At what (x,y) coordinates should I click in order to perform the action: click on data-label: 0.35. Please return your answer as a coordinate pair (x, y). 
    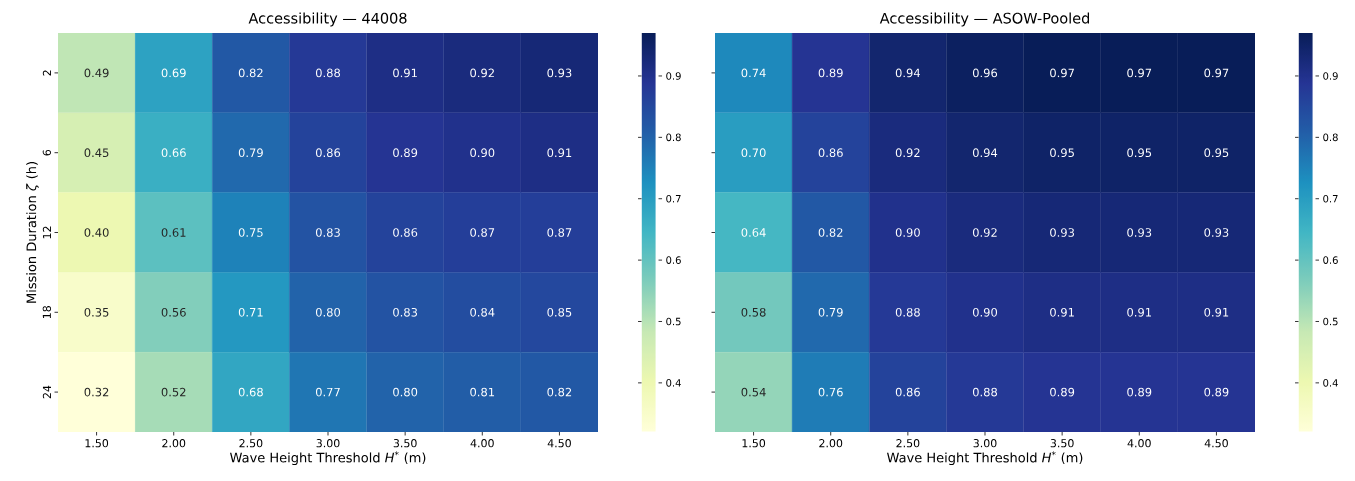
    Looking at the image, I should click on (96, 312).